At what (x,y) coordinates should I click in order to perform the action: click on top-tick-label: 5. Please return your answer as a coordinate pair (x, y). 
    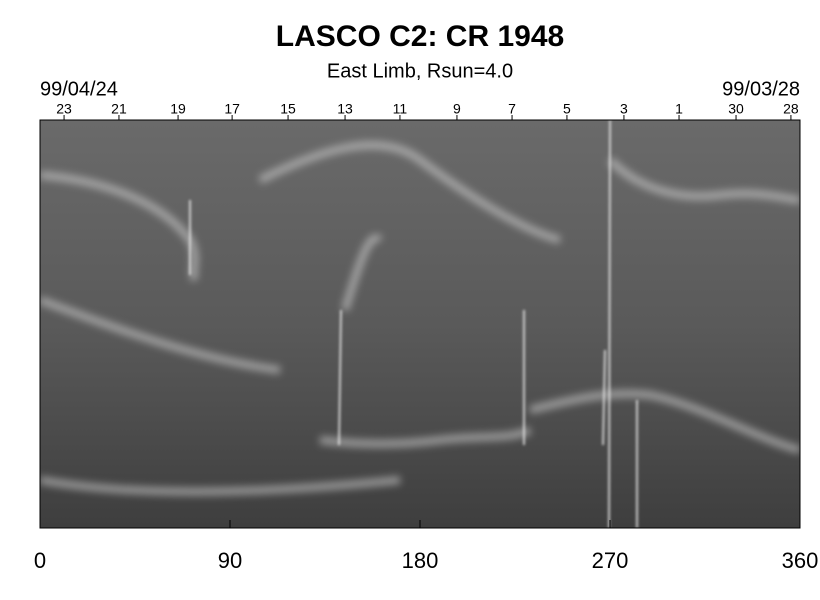
    Looking at the image, I should click on (567, 109).